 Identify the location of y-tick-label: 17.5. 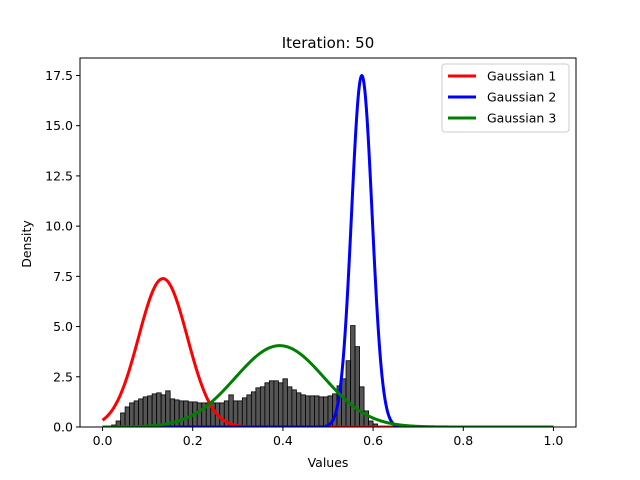
(59, 75).